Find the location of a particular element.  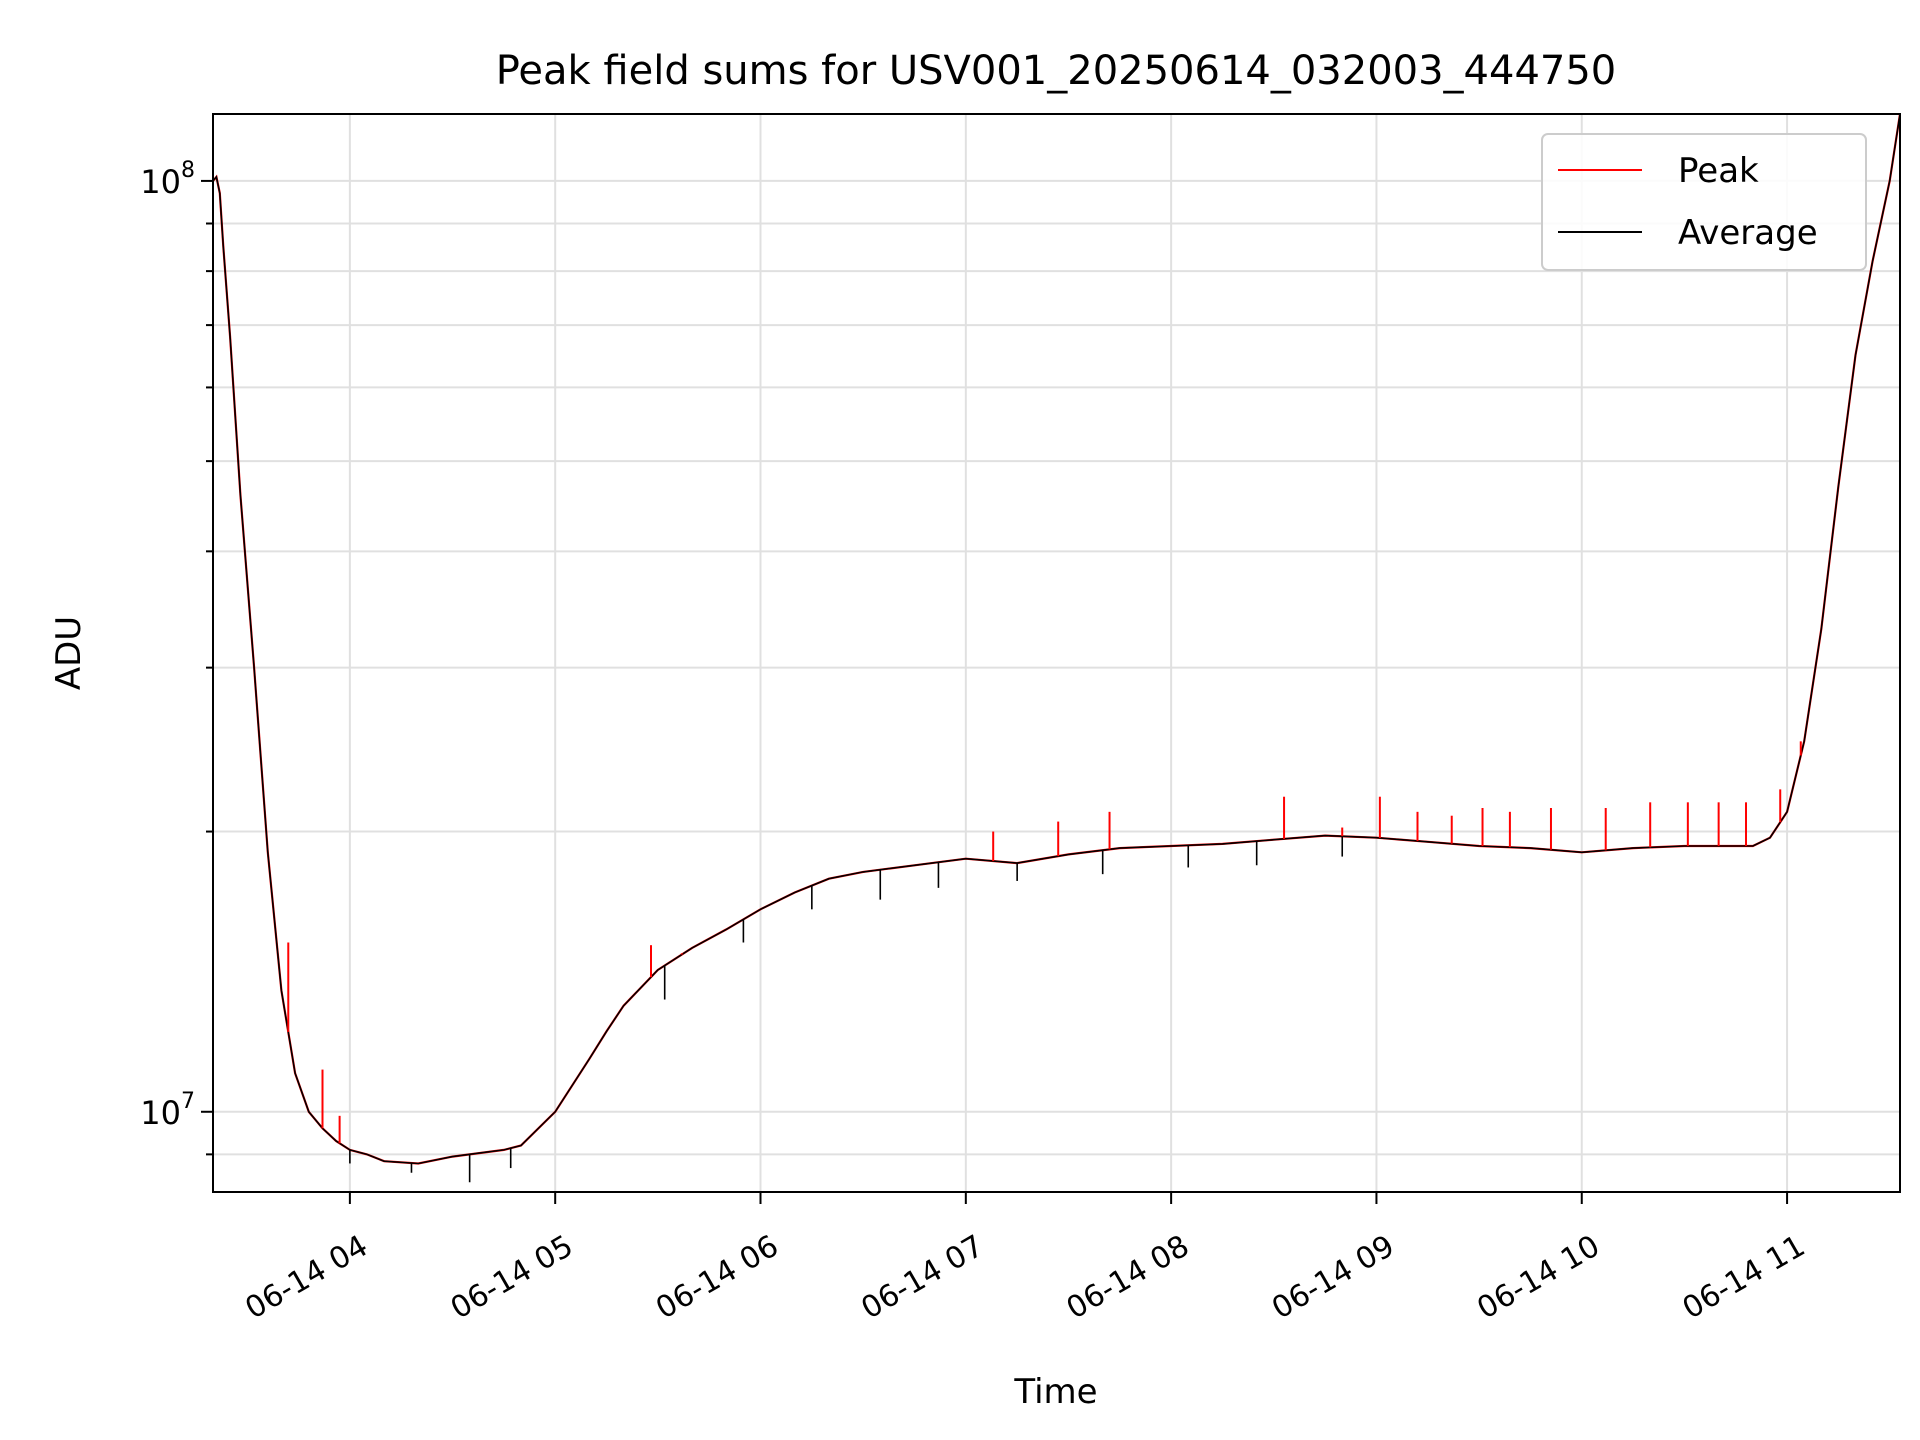

legend-label-average: Average is located at coordinates (1748, 233).